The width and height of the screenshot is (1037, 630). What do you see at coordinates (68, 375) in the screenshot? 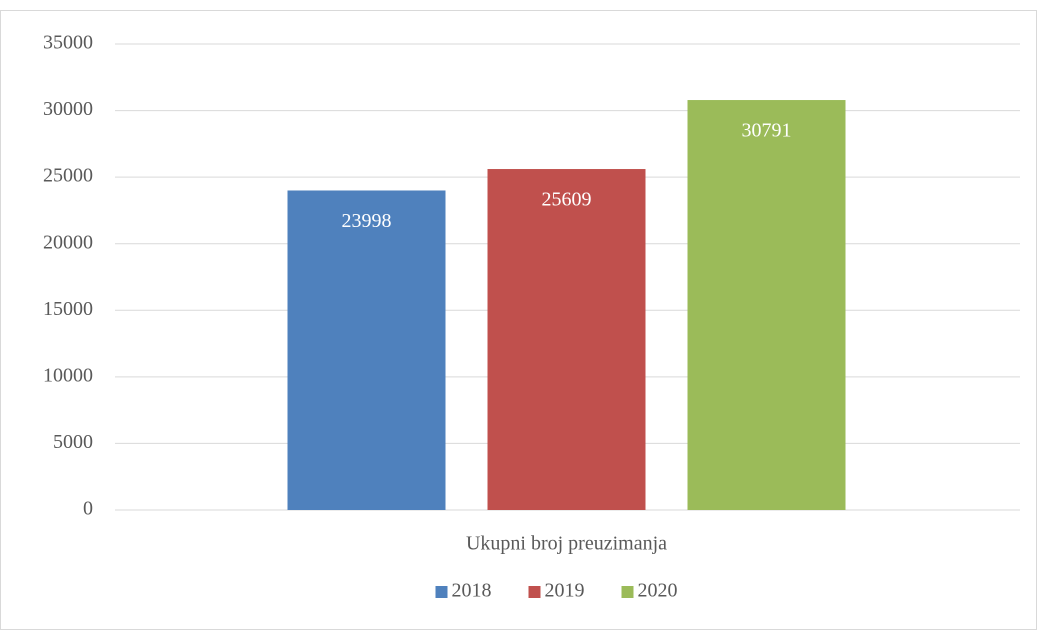
I see `y-tick-label: 10000` at bounding box center [68, 375].